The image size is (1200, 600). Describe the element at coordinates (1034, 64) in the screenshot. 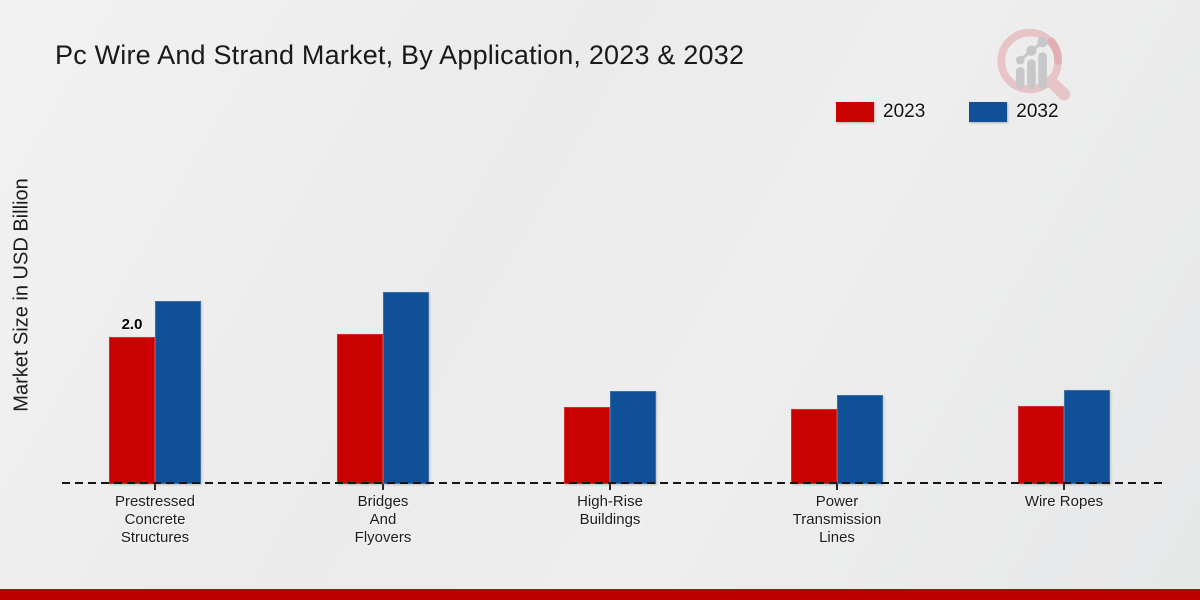

I see `magnifier-bar-chart-logo-icon` at that location.